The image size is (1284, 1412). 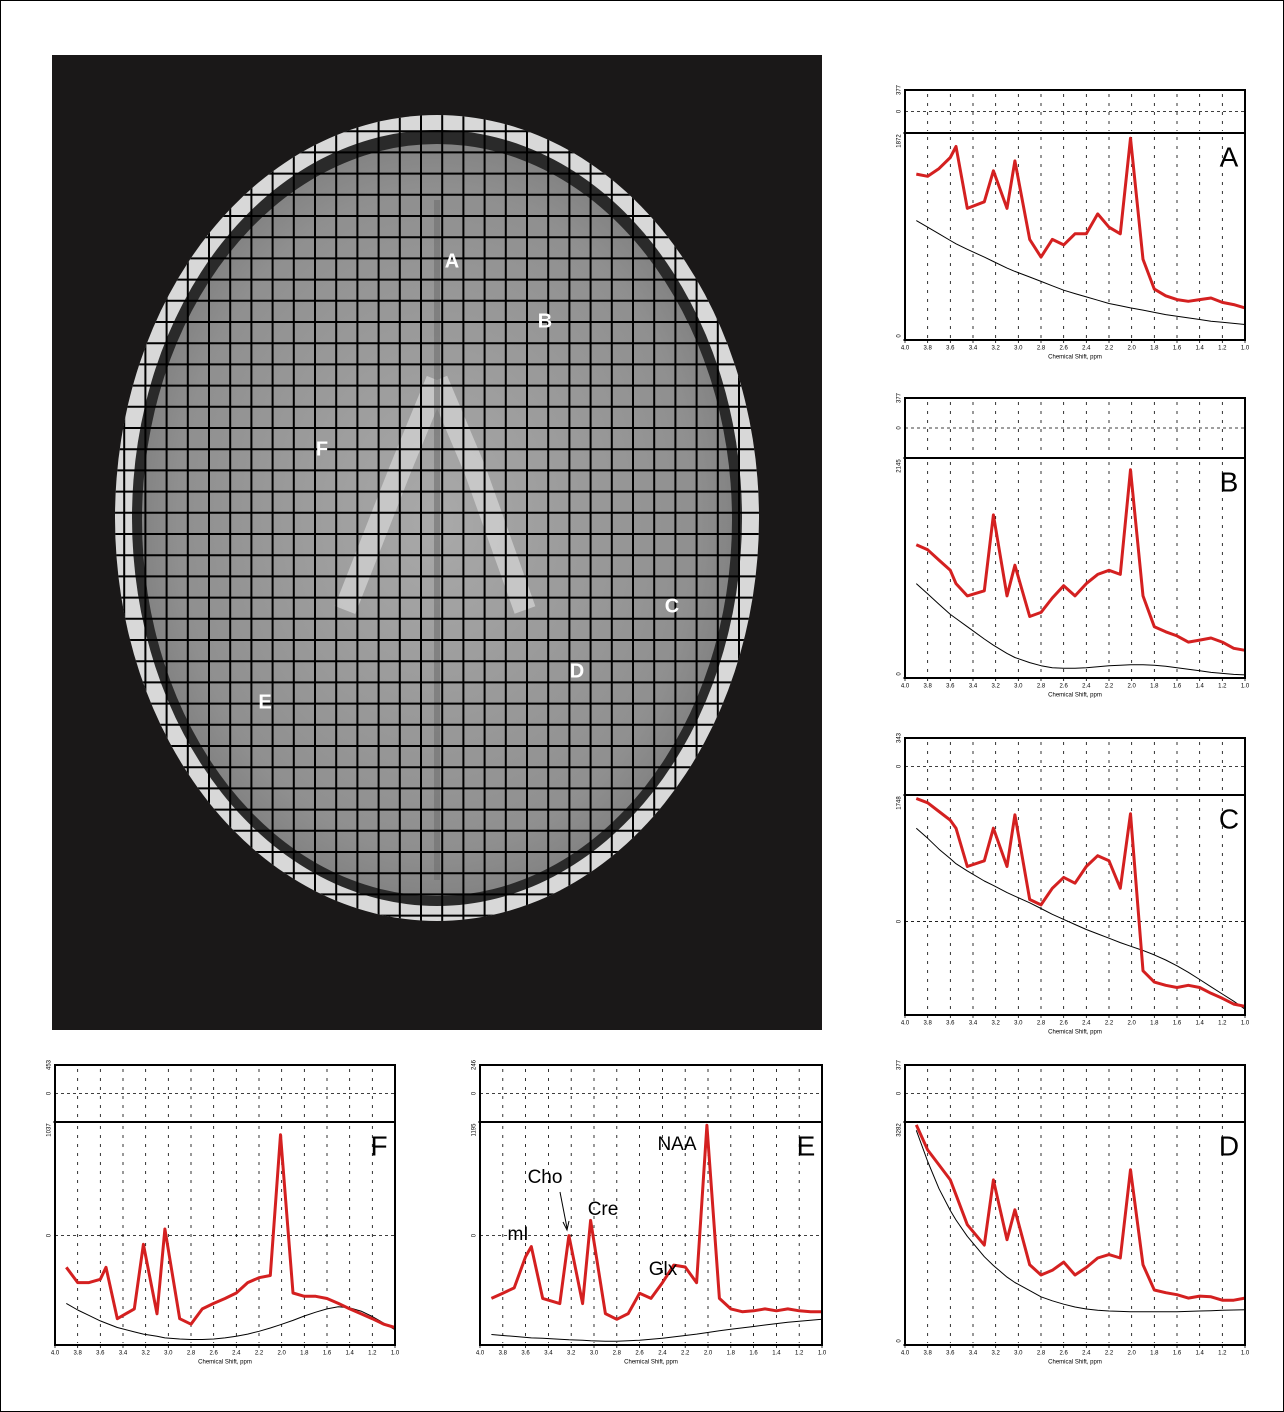 What do you see at coordinates (564, 1211) in the screenshot?
I see `annotation-arrow` at bounding box center [564, 1211].